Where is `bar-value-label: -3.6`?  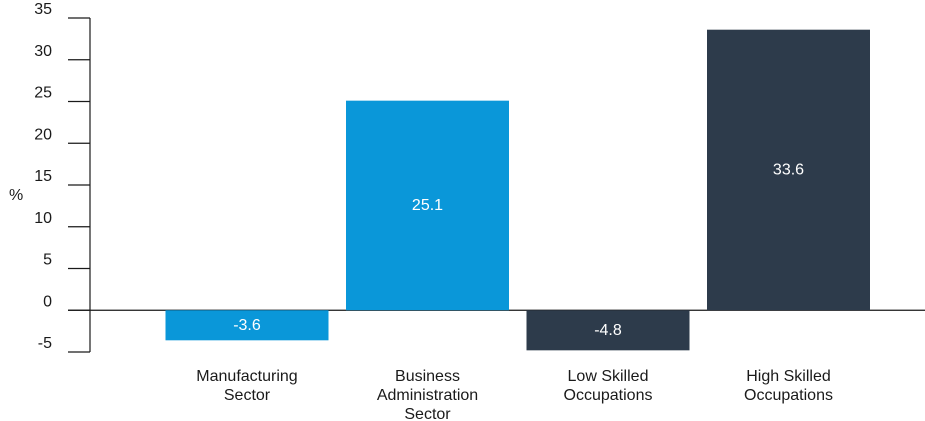 bar-value-label: -3.6 is located at coordinates (247, 325).